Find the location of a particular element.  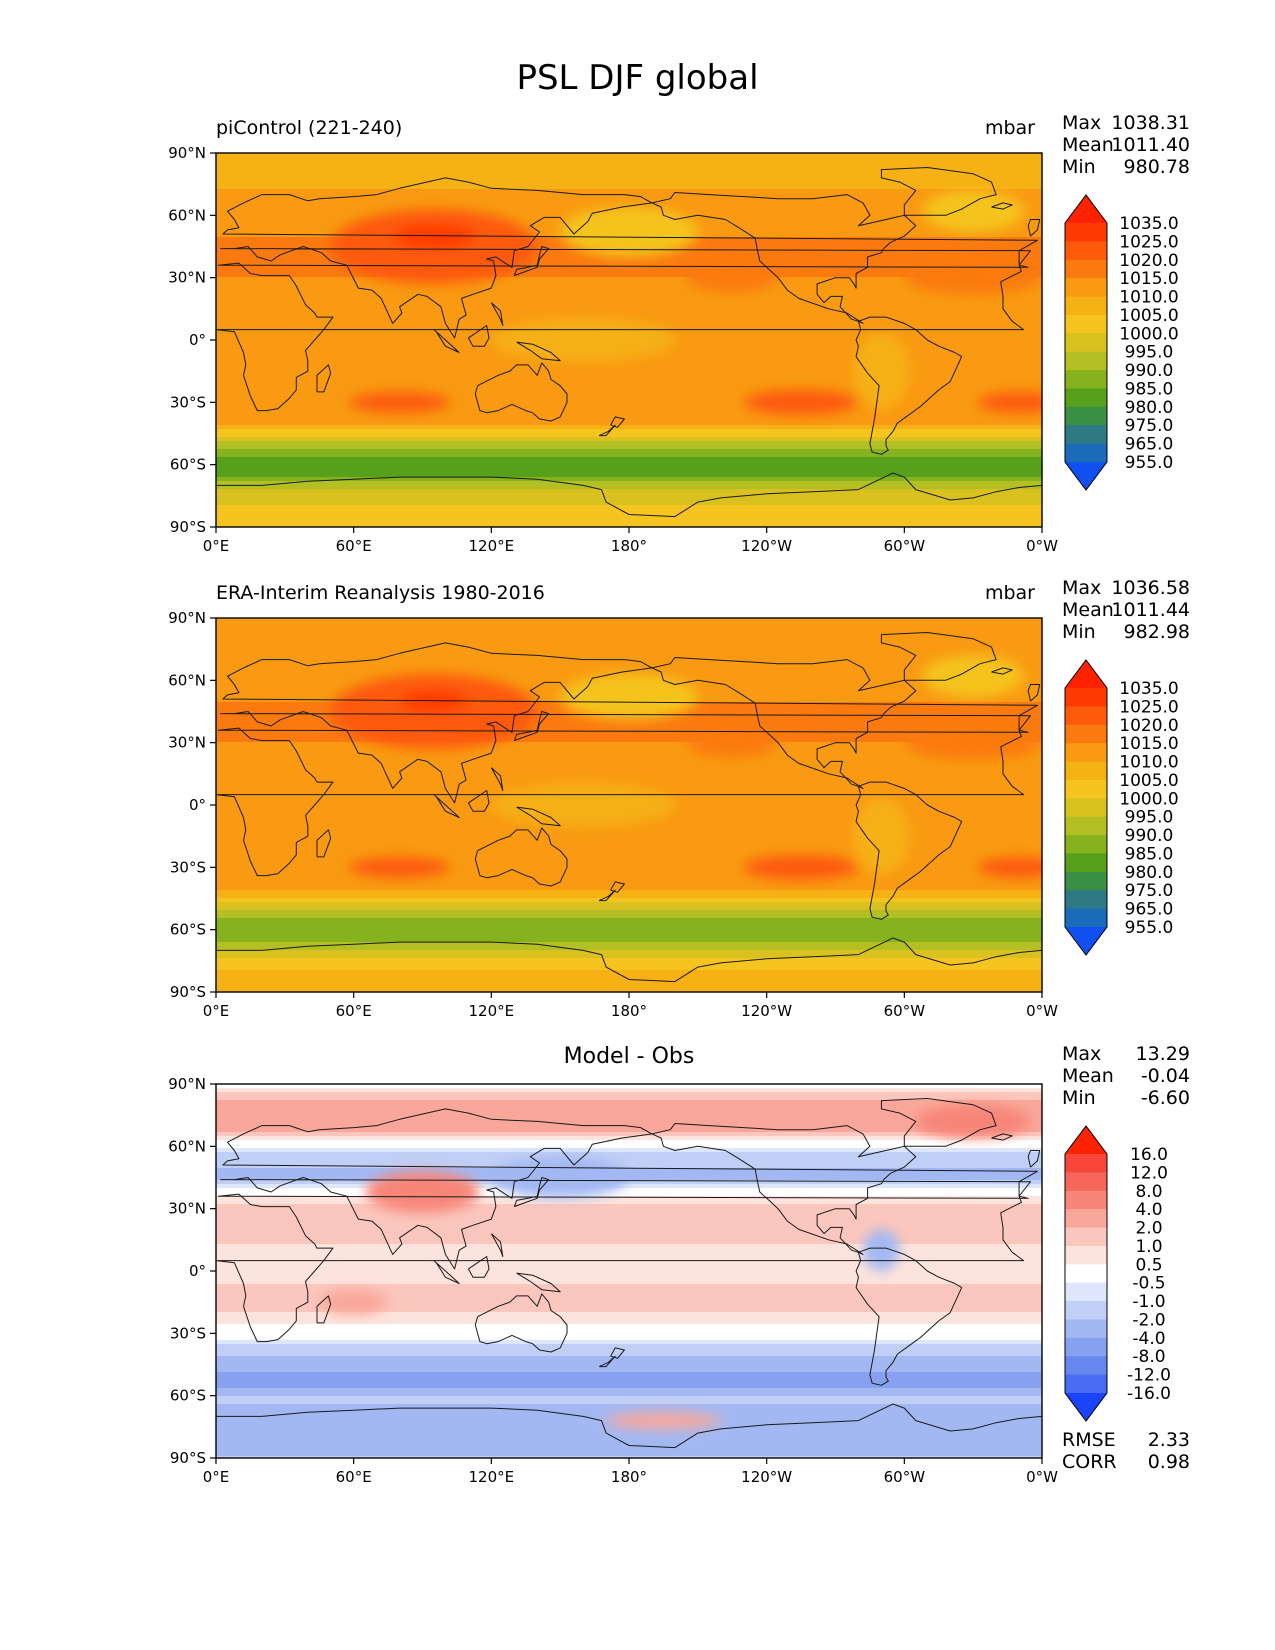

colorbar-label: -2.0 is located at coordinates (1148, 1320).